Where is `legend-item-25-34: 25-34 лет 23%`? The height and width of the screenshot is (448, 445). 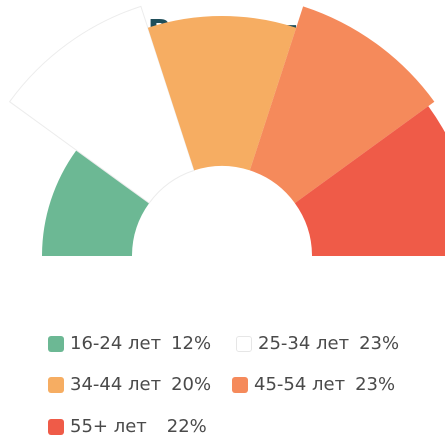
legend-item-25-34: 25-34 лет 23% is located at coordinates (317, 343).